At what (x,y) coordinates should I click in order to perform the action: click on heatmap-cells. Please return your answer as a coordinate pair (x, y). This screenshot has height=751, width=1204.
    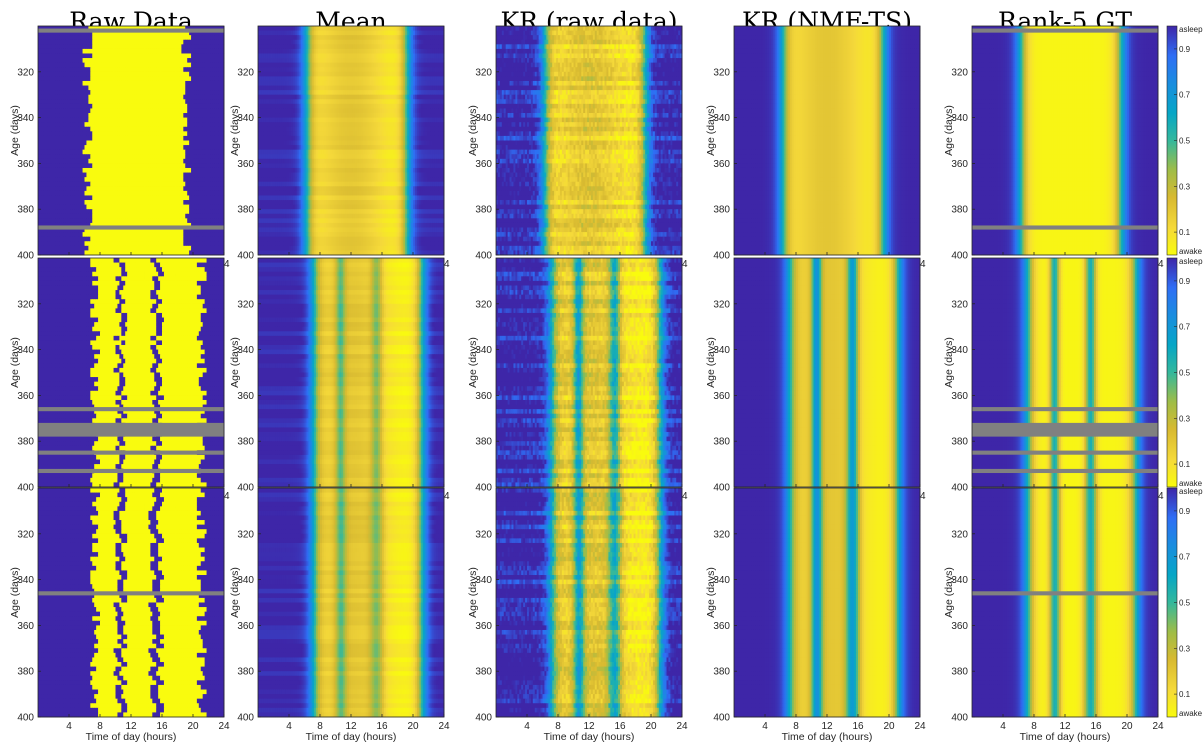
    Looking at the image, I should click on (131, 140).